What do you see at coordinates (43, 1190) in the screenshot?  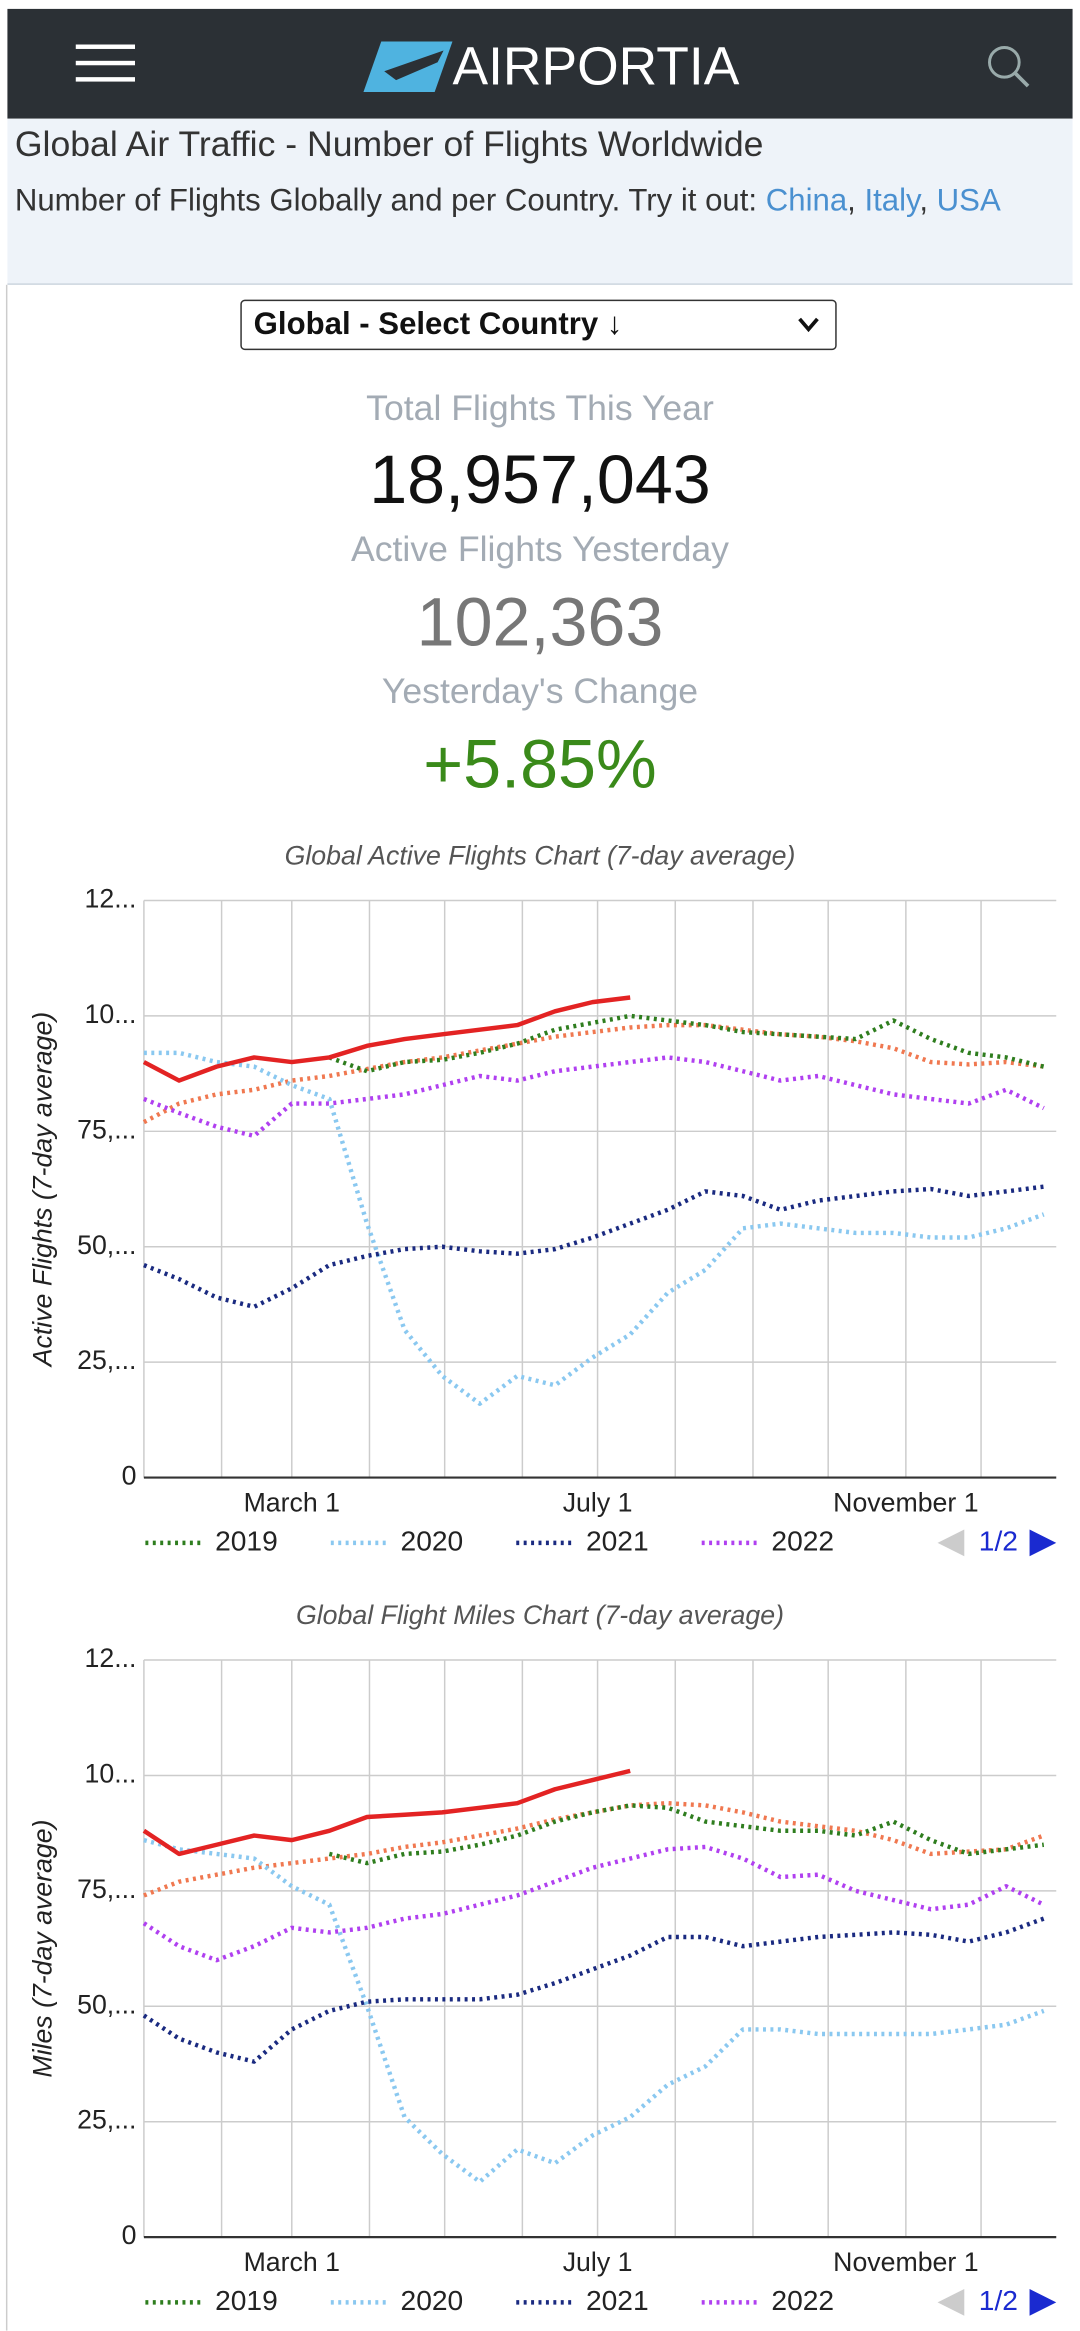 I see `y-axis-label: Active Flights (7-day average)` at bounding box center [43, 1190].